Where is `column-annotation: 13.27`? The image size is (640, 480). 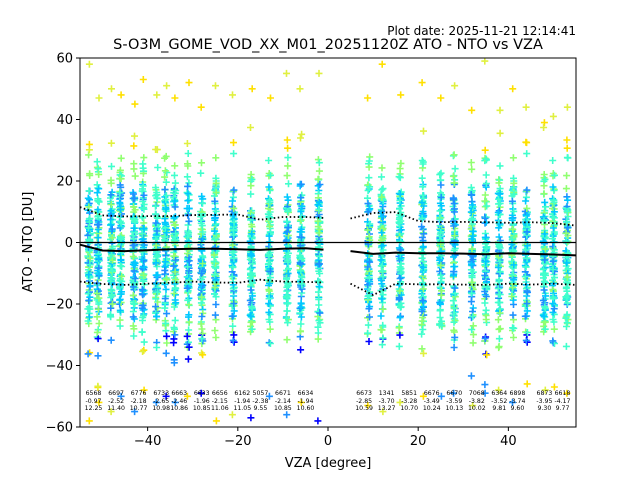 column-annotation: 13.27 is located at coordinates (387, 408).